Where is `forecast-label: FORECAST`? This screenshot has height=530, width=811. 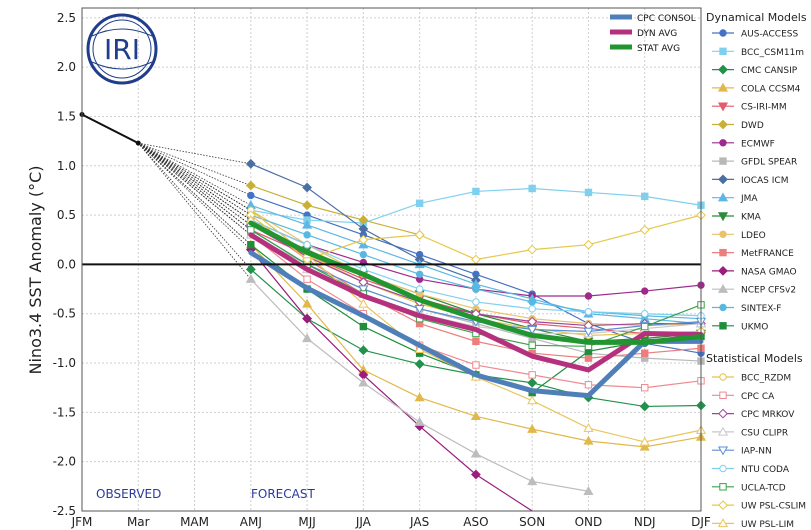 forecast-label: FORECAST is located at coordinates (283, 494).